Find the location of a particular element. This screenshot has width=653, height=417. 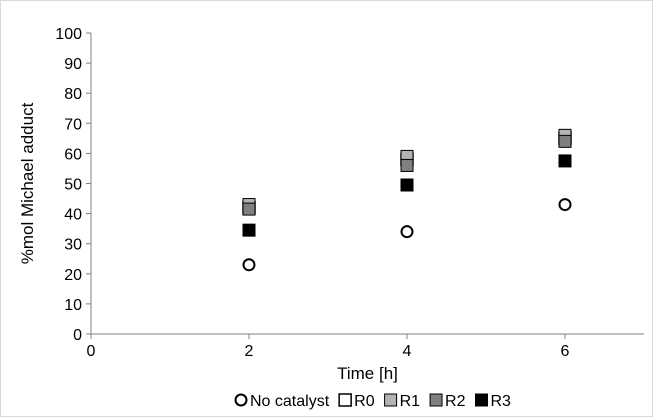

series-r0 is located at coordinates (407, 173).